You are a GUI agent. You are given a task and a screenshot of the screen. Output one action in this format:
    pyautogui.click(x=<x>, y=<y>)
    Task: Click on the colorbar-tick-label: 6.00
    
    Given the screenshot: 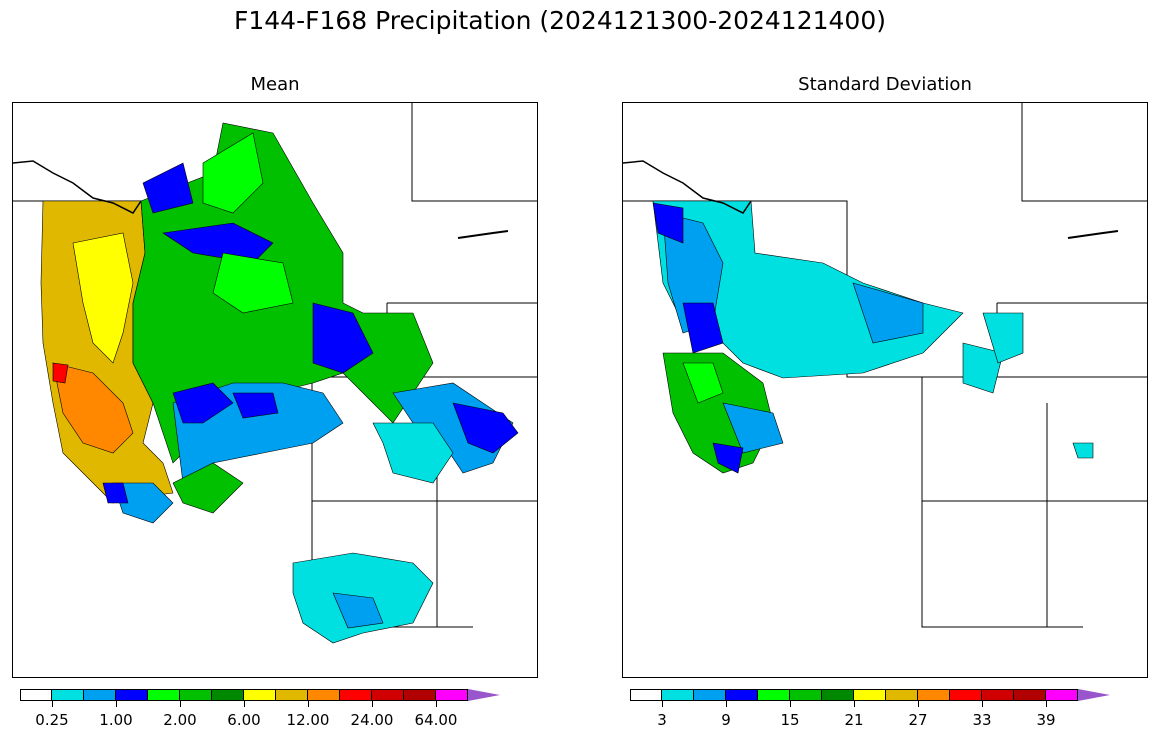 What is the action you would take?
    pyautogui.click(x=244, y=720)
    